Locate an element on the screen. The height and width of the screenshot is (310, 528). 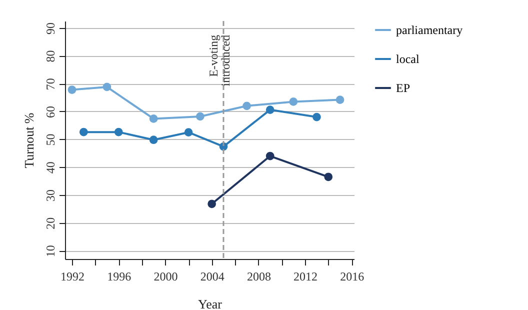
ref-line-label: E-voting introduced is located at coordinates (219, 60).